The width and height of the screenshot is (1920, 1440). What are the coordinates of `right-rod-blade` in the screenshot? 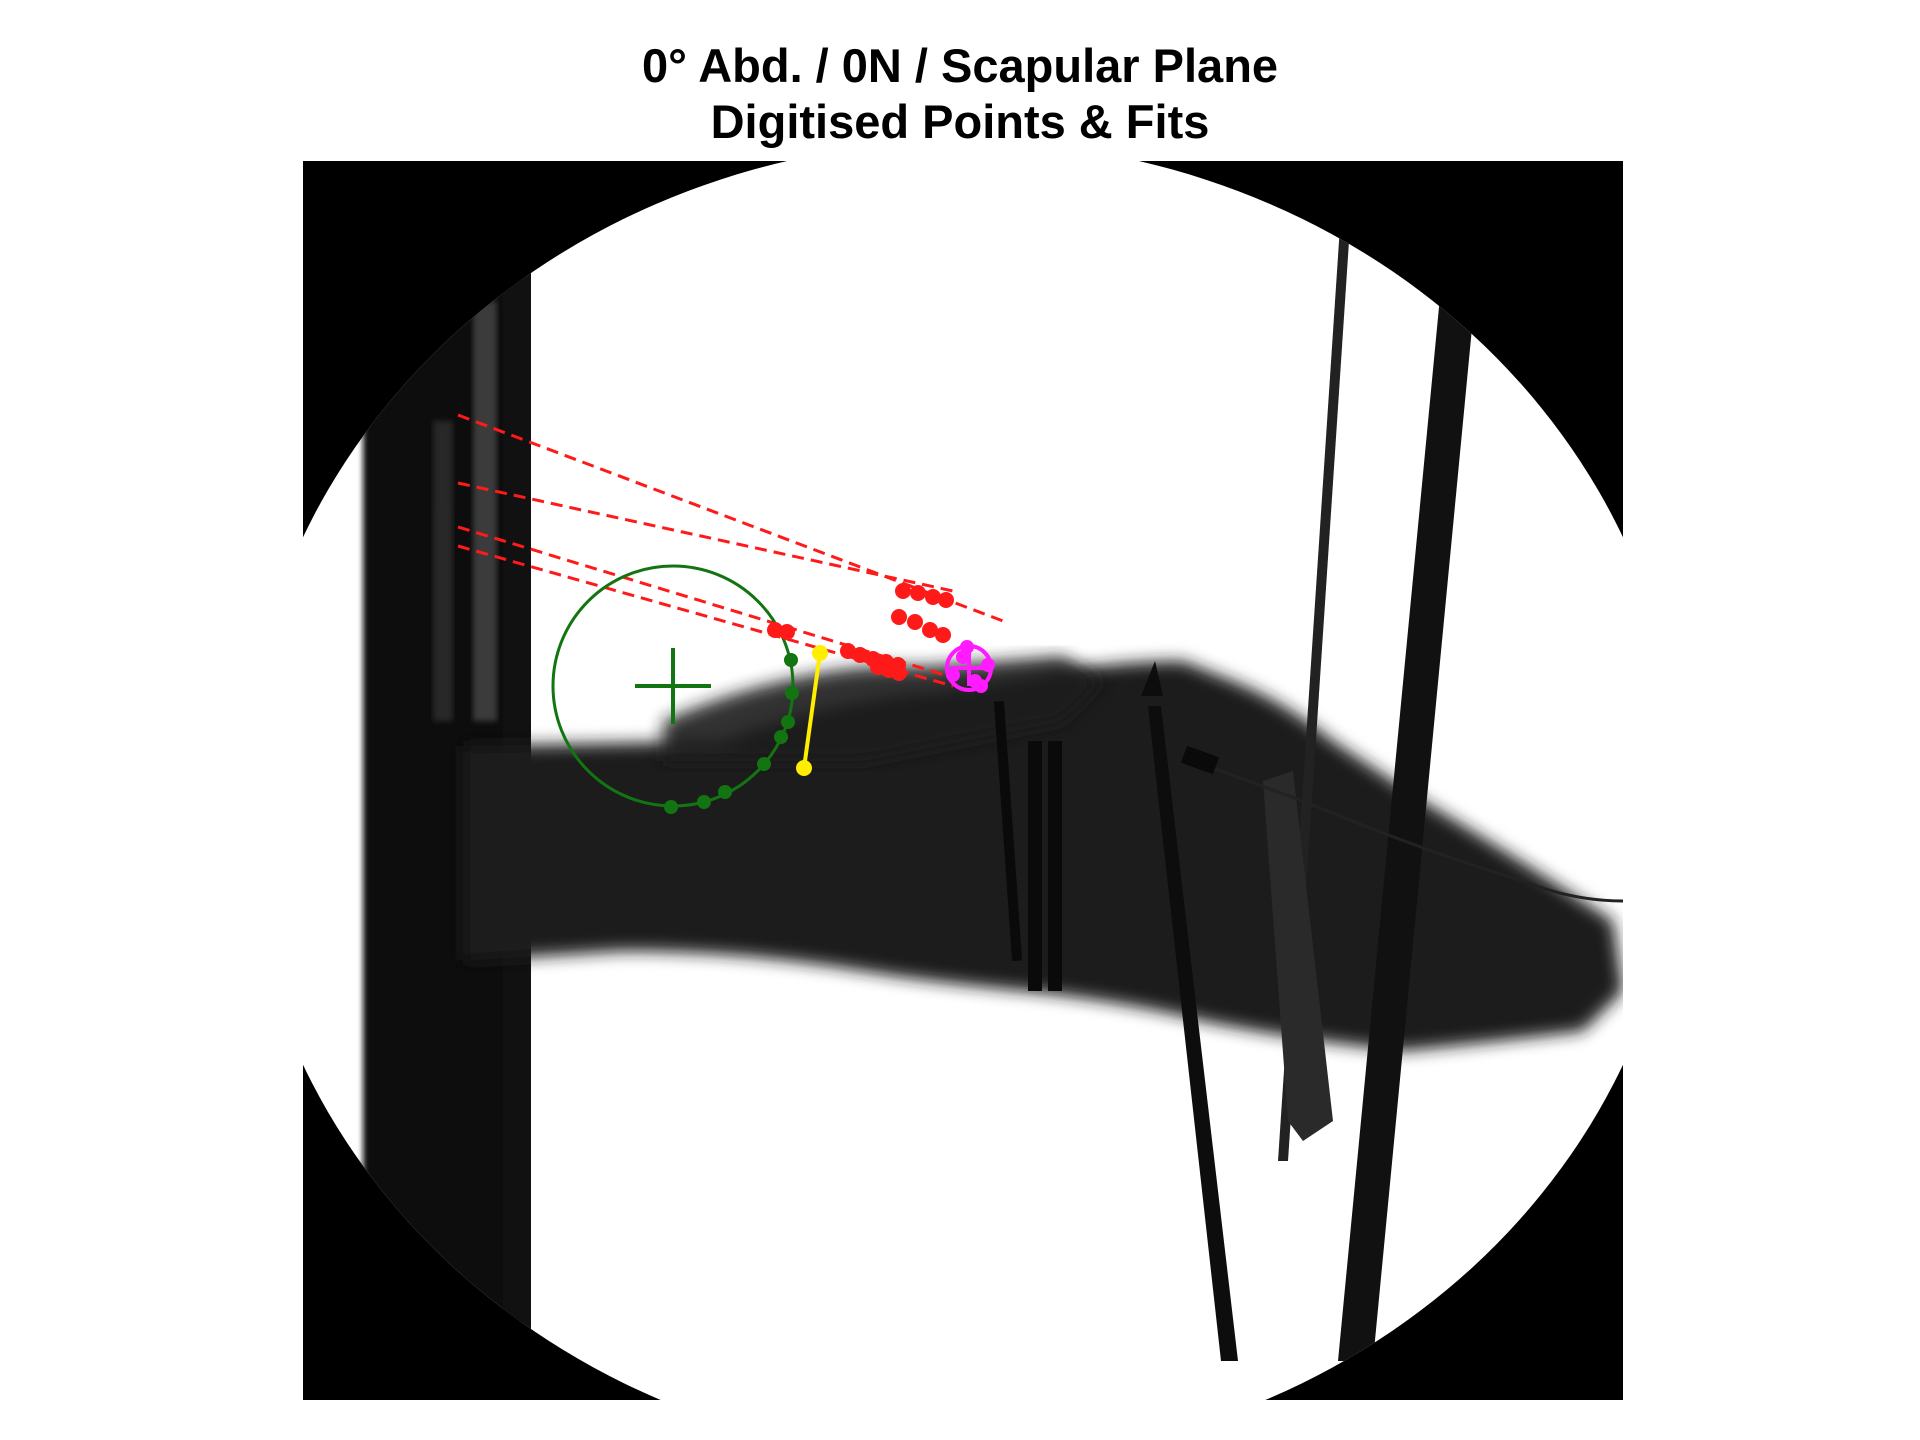 It's located at (1298, 956).